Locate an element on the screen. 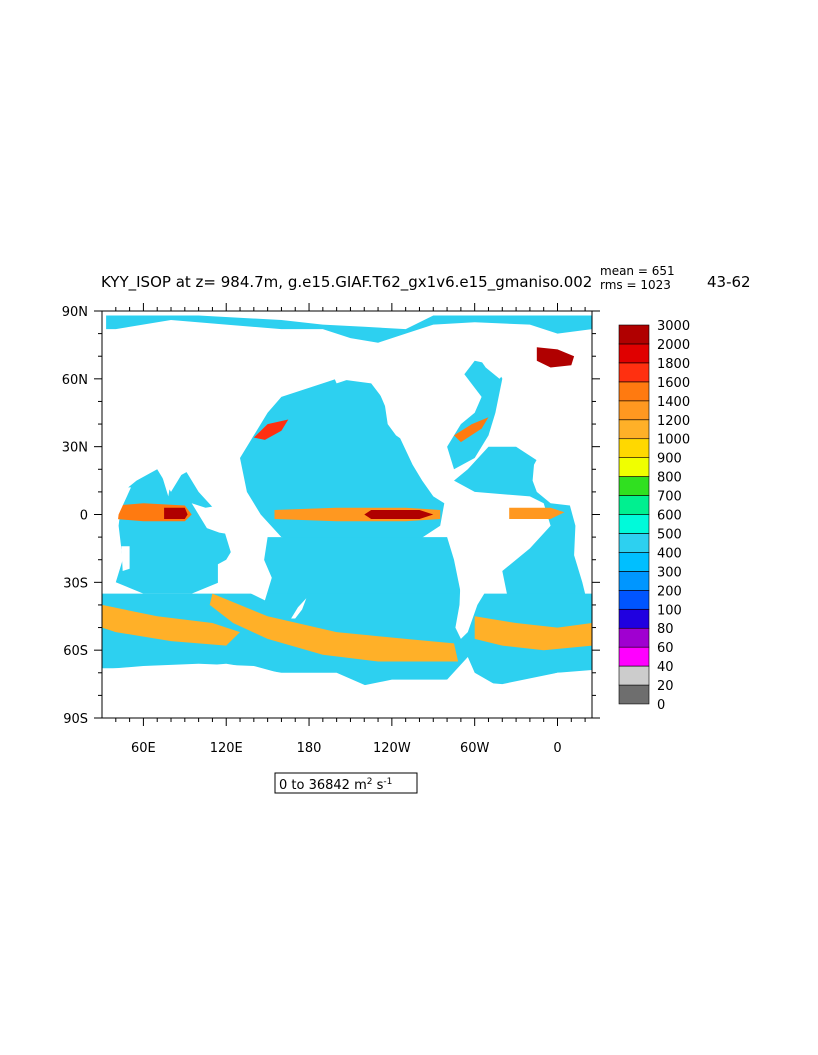  range-label: 0 to 36842 m2 s-1 is located at coordinates (335, 785).